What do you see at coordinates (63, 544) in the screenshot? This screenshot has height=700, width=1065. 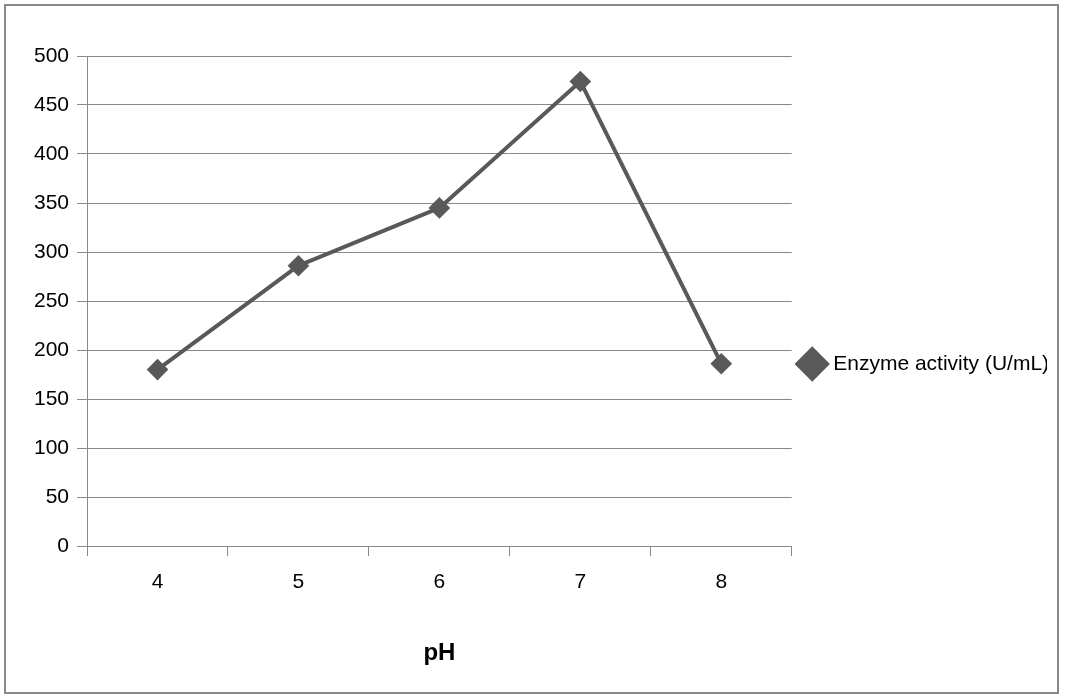 I see `y-tick-label: 0` at bounding box center [63, 544].